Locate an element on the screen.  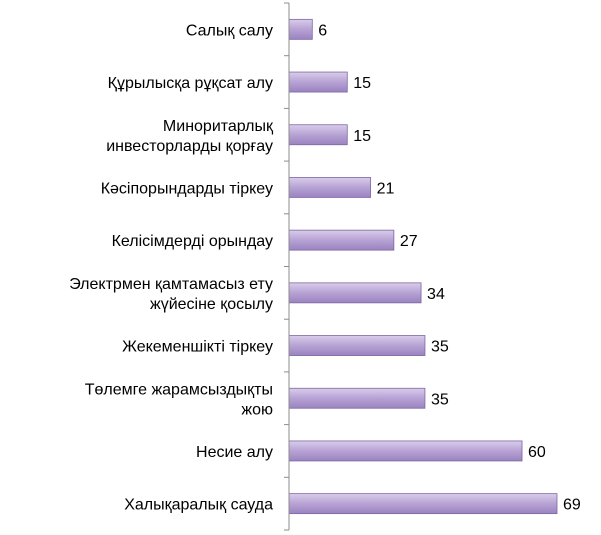
category-label: Кәсіпорындарды тіркеу is located at coordinates (187, 188).